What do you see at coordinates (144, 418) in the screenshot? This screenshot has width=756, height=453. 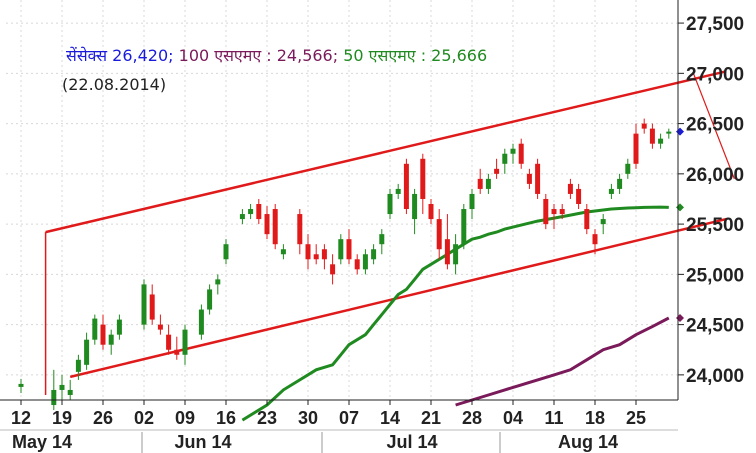 I see `x-tick-label: 02` at bounding box center [144, 418].